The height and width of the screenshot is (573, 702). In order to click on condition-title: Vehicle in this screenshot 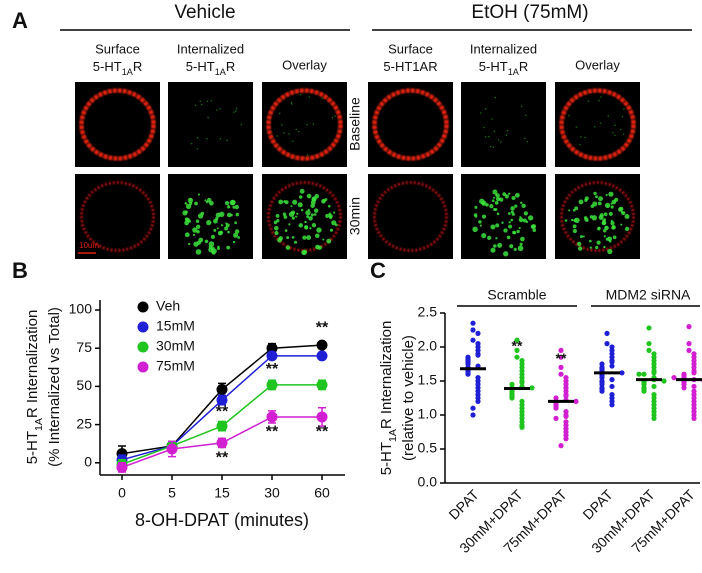, I will do `click(204, 12)`.